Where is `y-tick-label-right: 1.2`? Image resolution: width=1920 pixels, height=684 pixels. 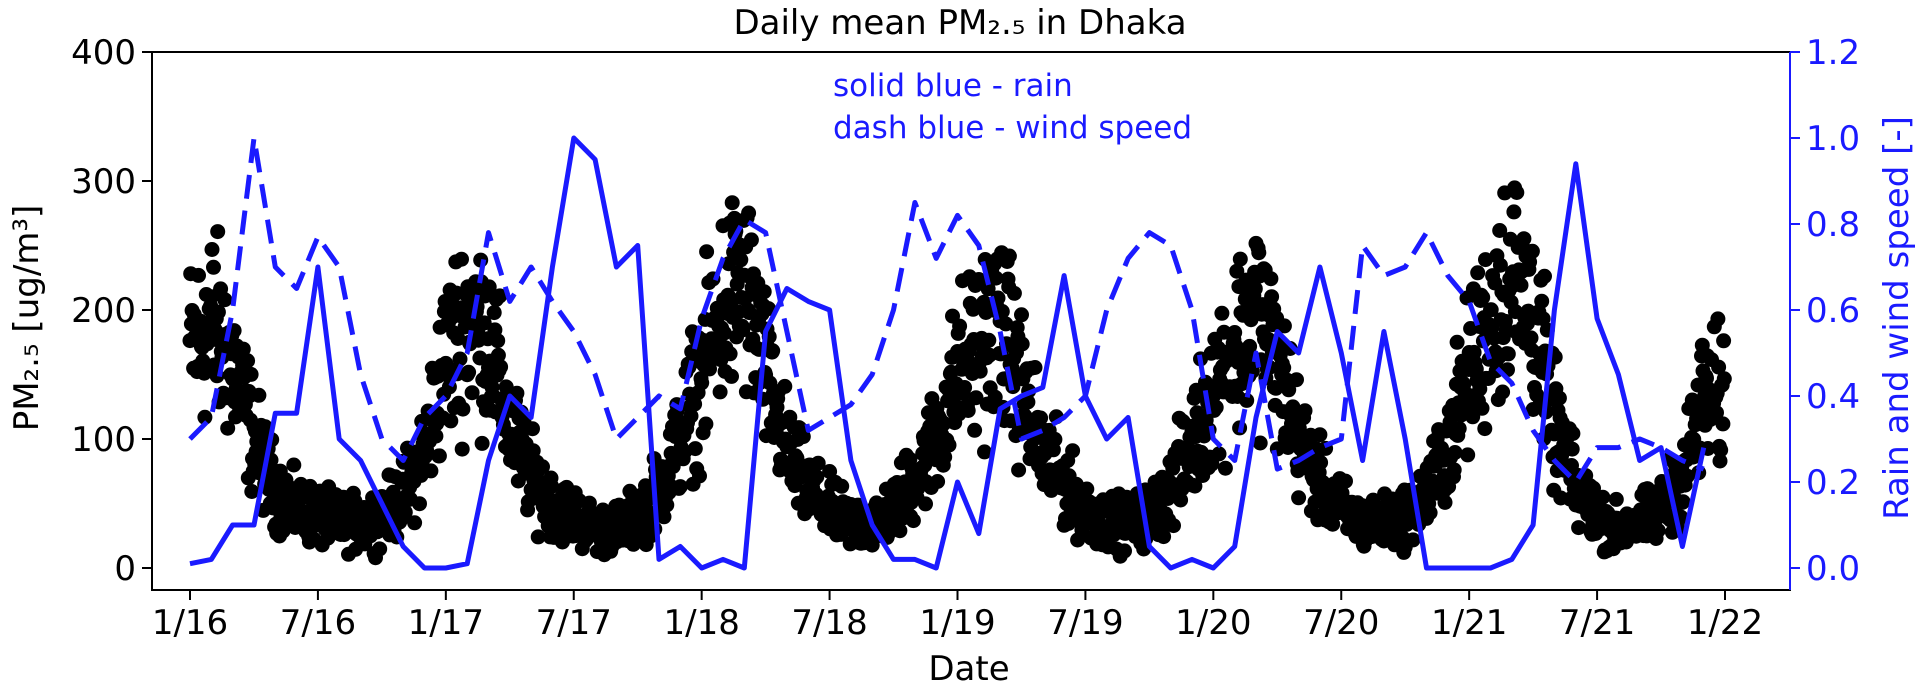 y-tick-label-right: 1.2 is located at coordinates (1833, 53).